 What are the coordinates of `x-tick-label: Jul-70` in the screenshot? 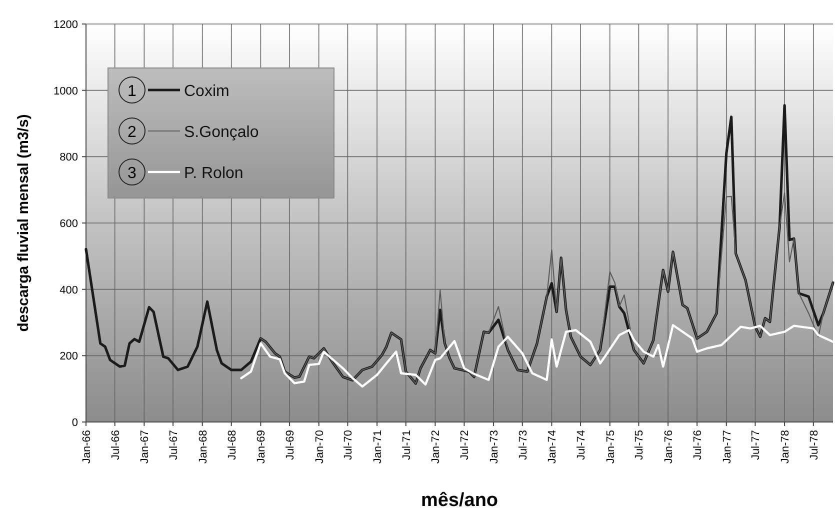 It's located at (348, 445).